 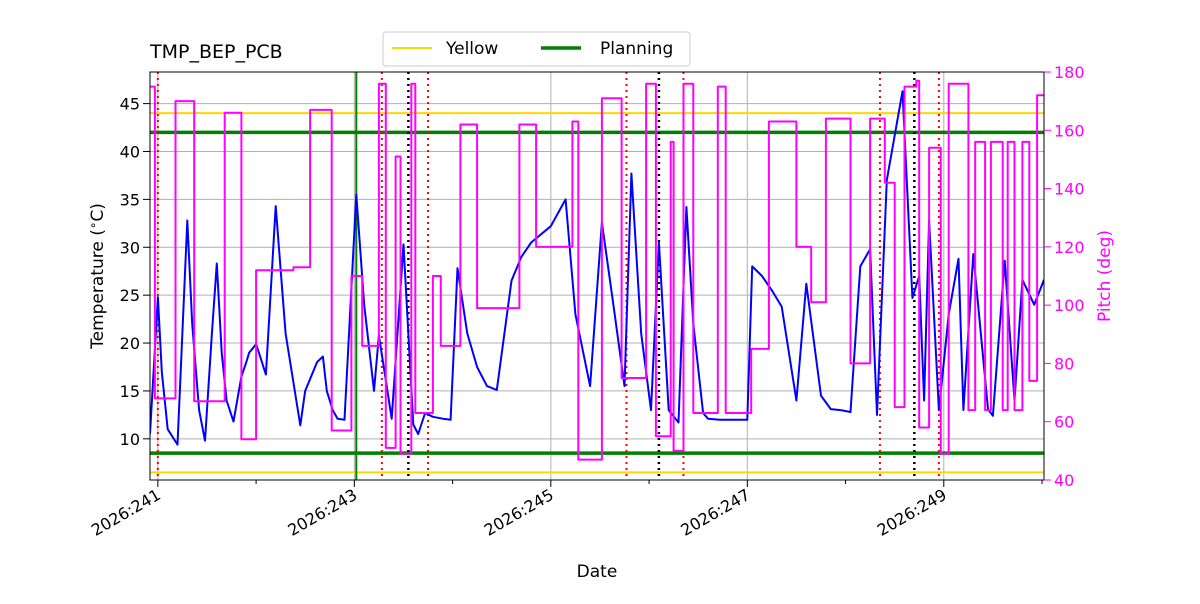 I want to click on x-tick-label-2: 2026:245, so click(x=519, y=512).